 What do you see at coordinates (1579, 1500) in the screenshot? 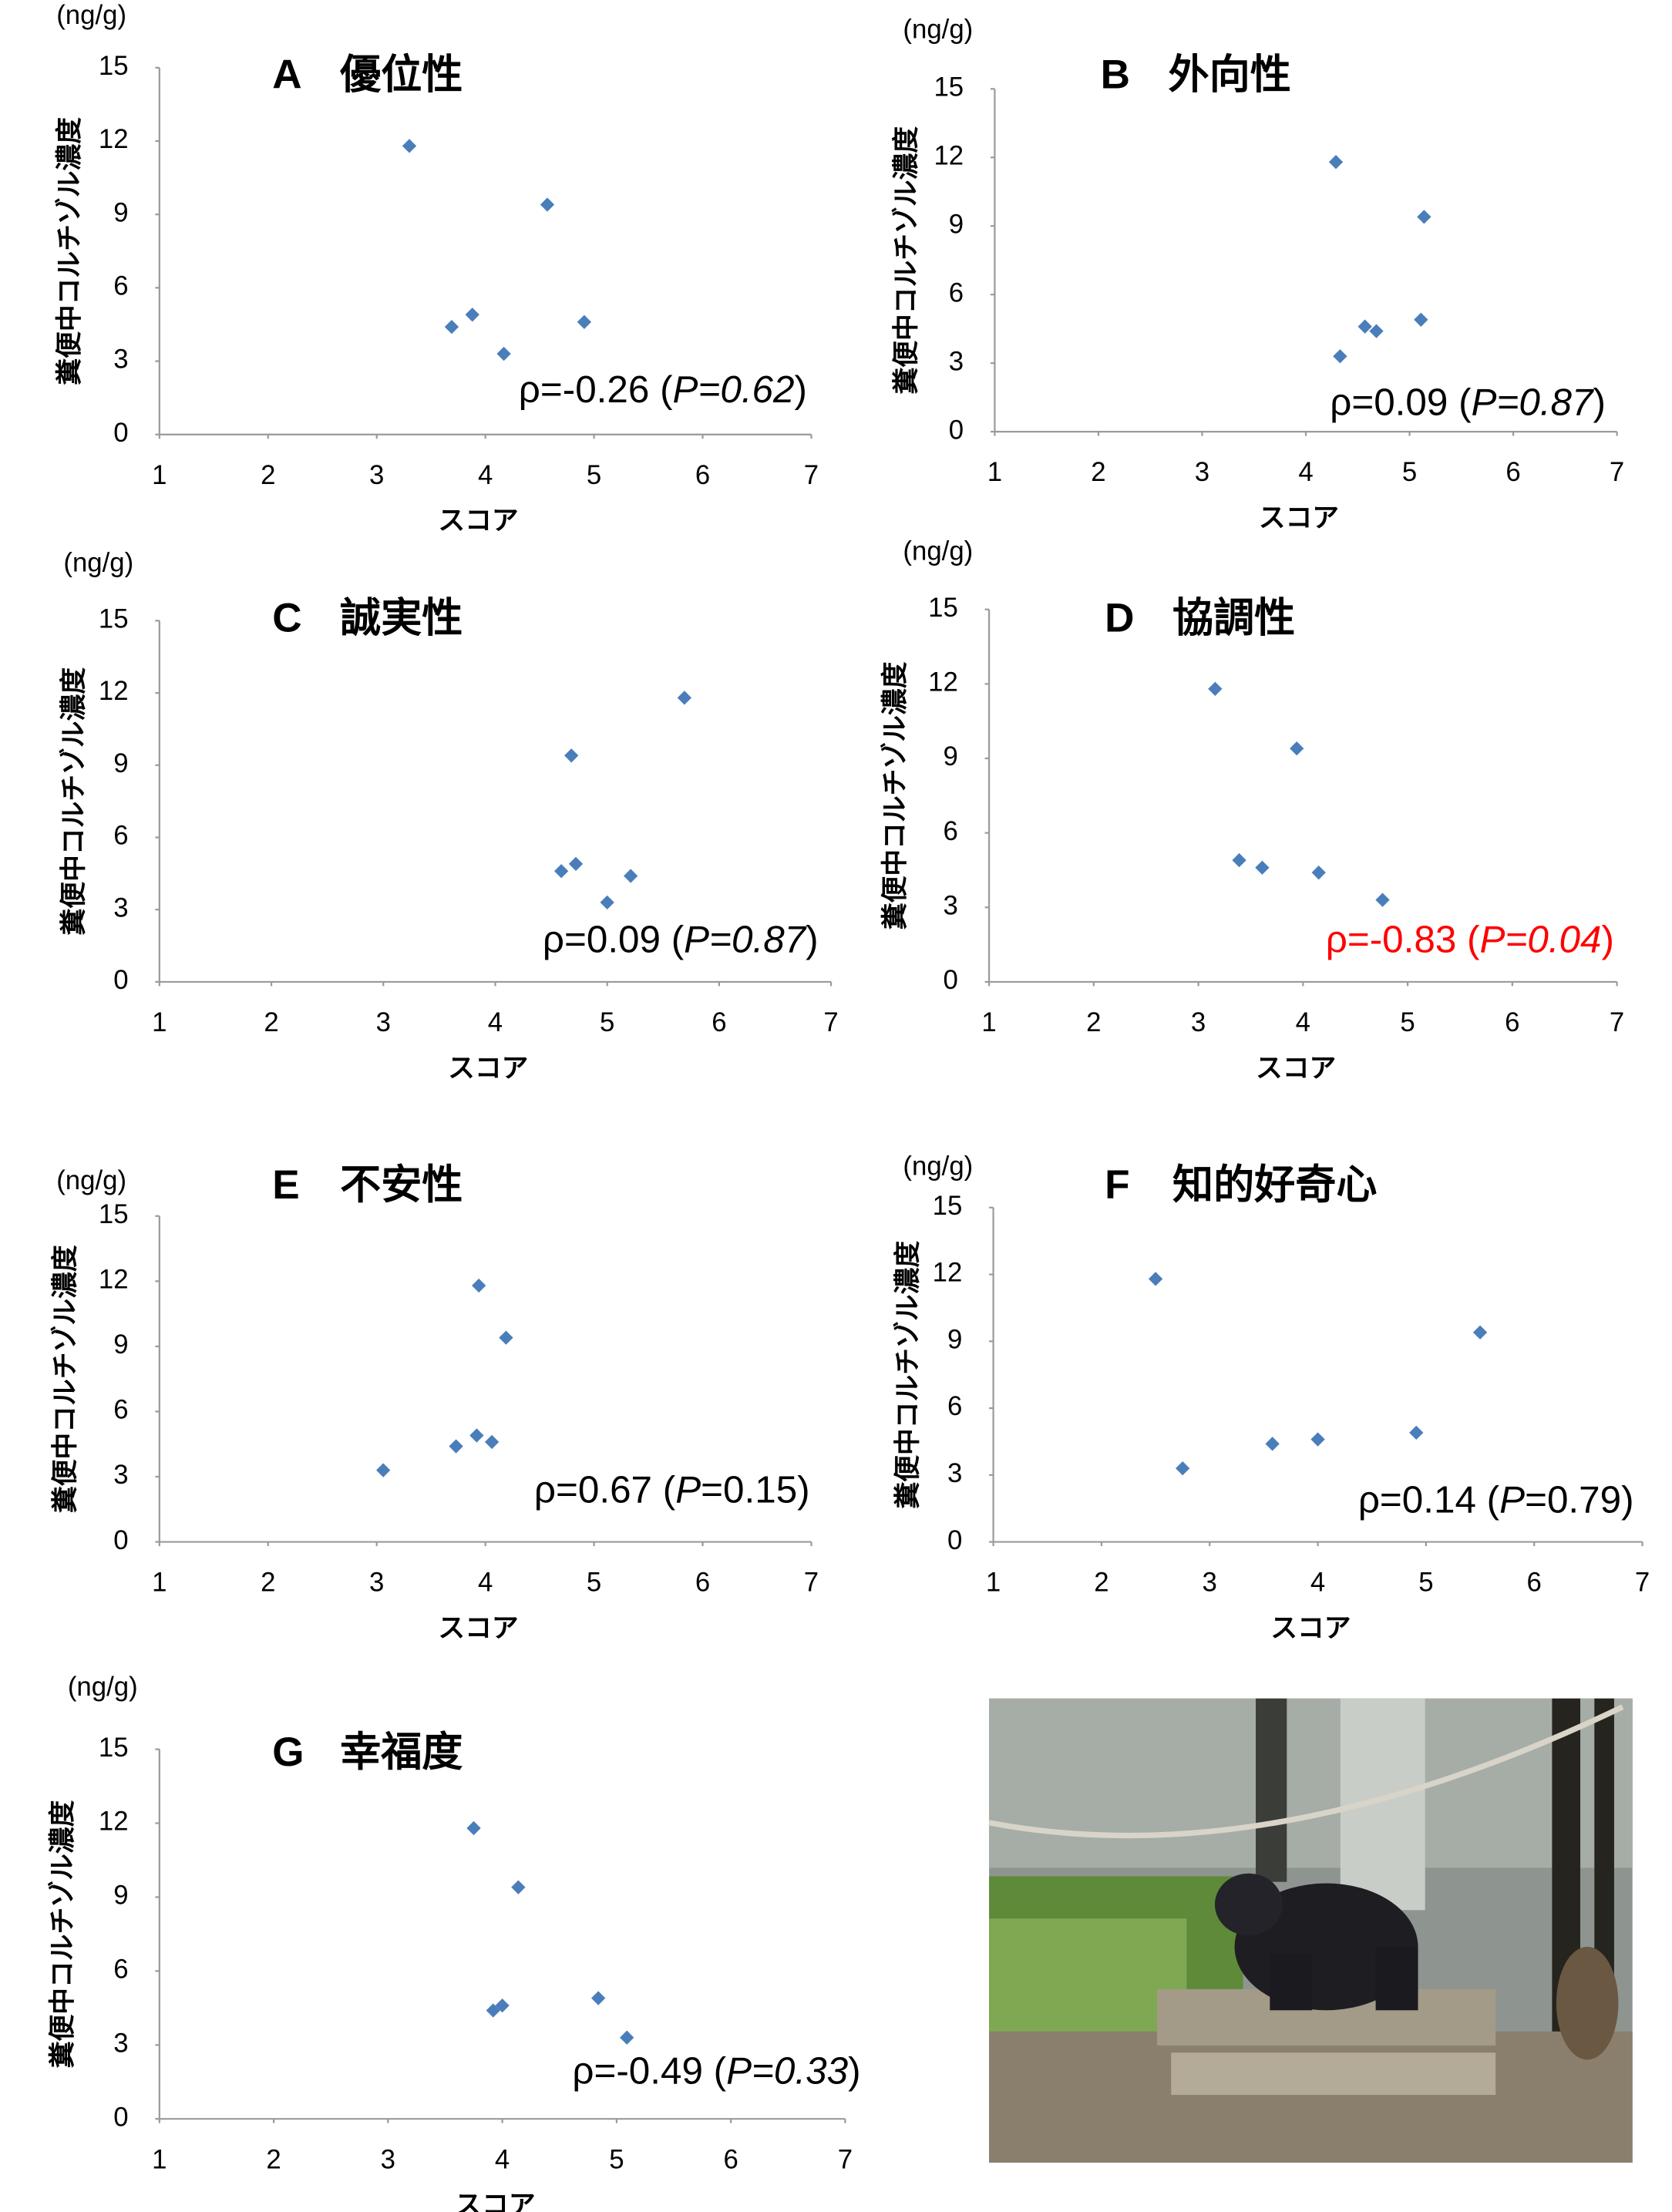
I see `annotation-part: =0.79)` at bounding box center [1579, 1500].